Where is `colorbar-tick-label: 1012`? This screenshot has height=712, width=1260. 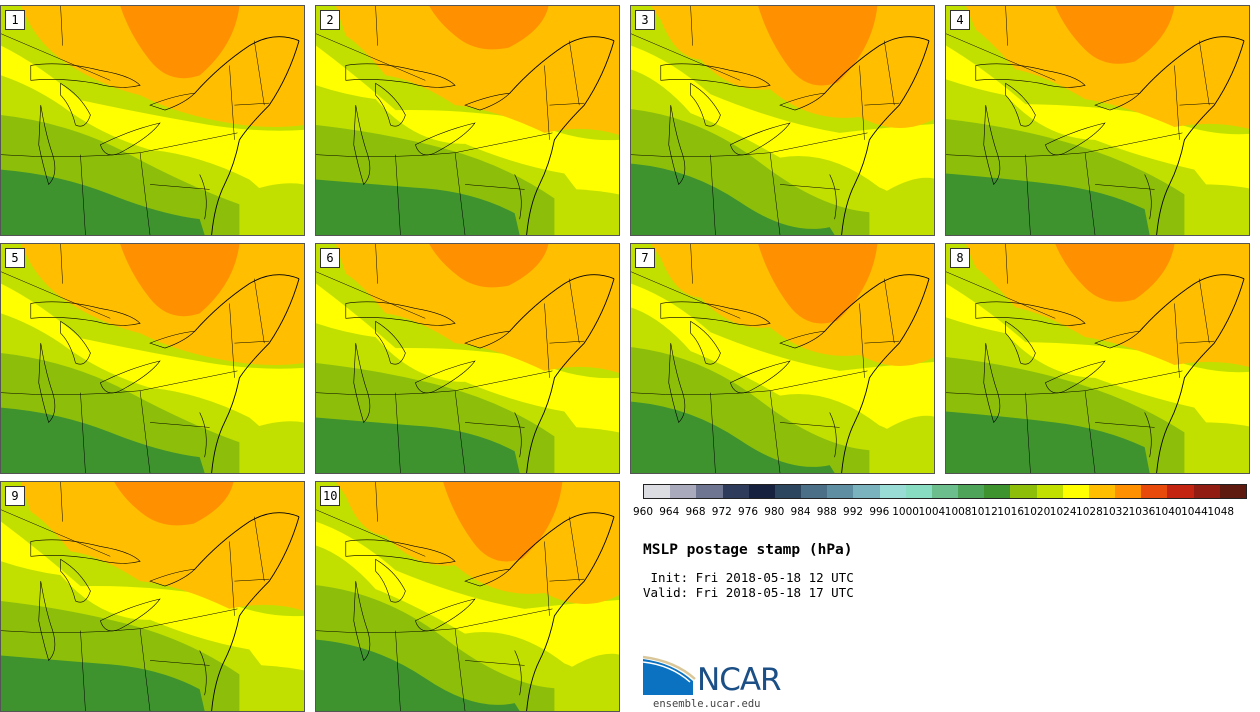 colorbar-tick-label: 1012 is located at coordinates (984, 512).